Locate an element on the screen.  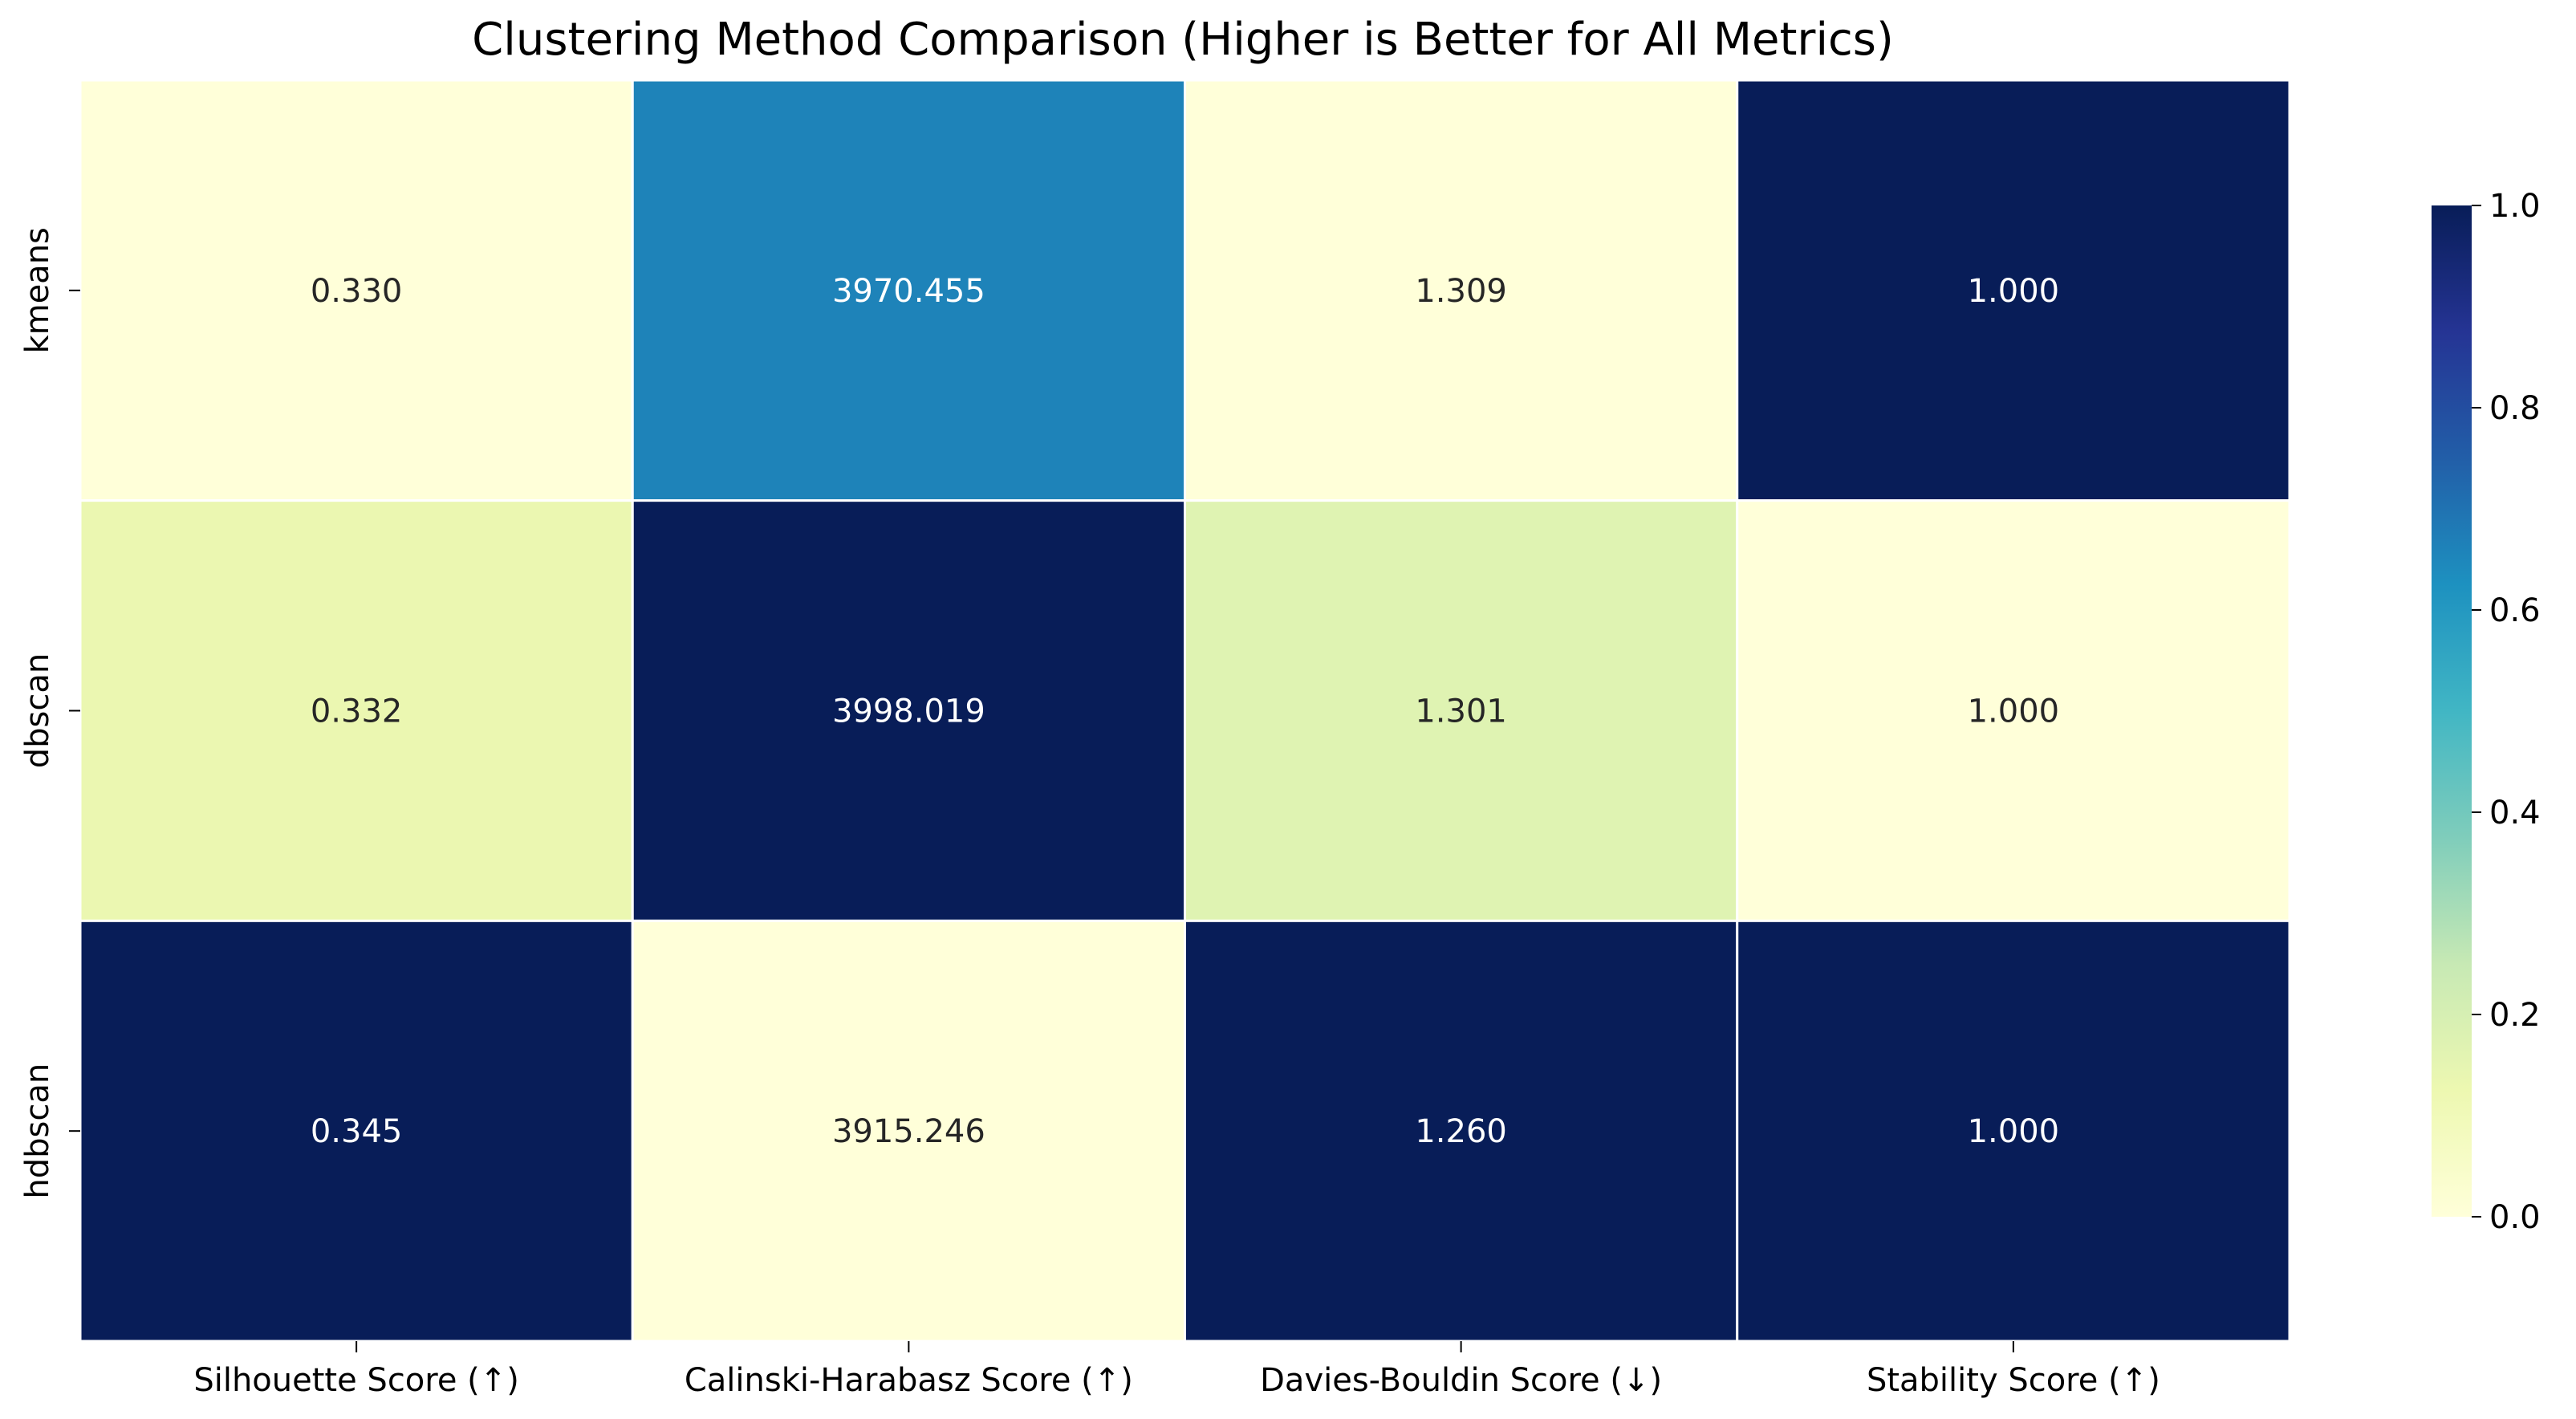
cell-annotation: 1.309 is located at coordinates (1461, 291).